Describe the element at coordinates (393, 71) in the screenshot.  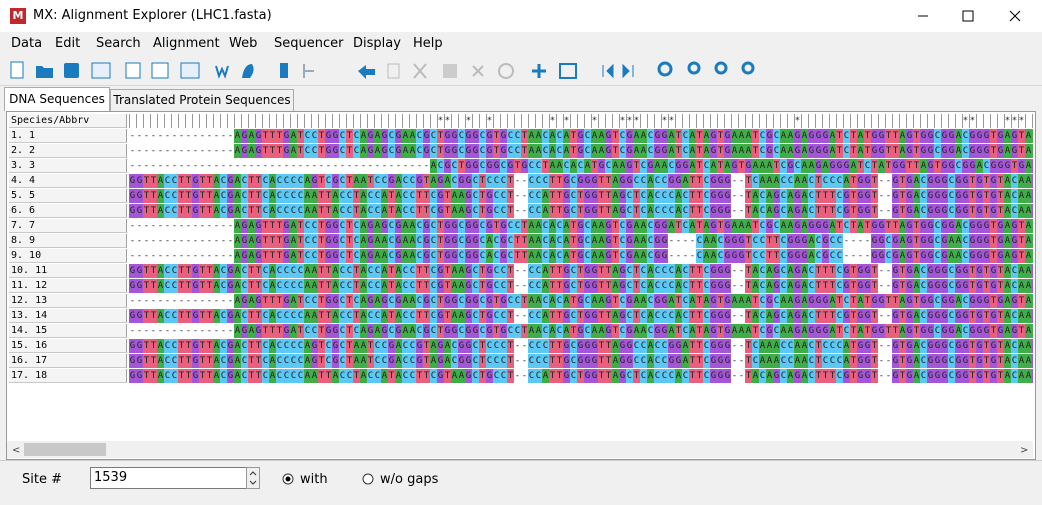
I see `copy-icon` at that location.